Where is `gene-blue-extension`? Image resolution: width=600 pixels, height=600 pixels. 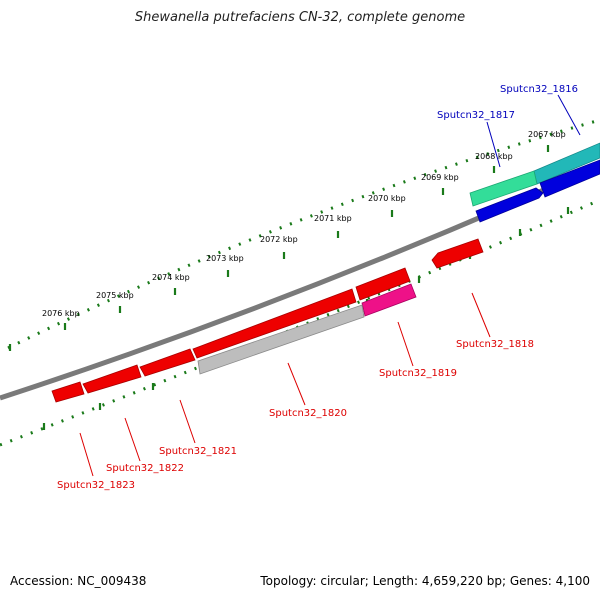
gene-blue-extension is located at coordinates (569, 178).